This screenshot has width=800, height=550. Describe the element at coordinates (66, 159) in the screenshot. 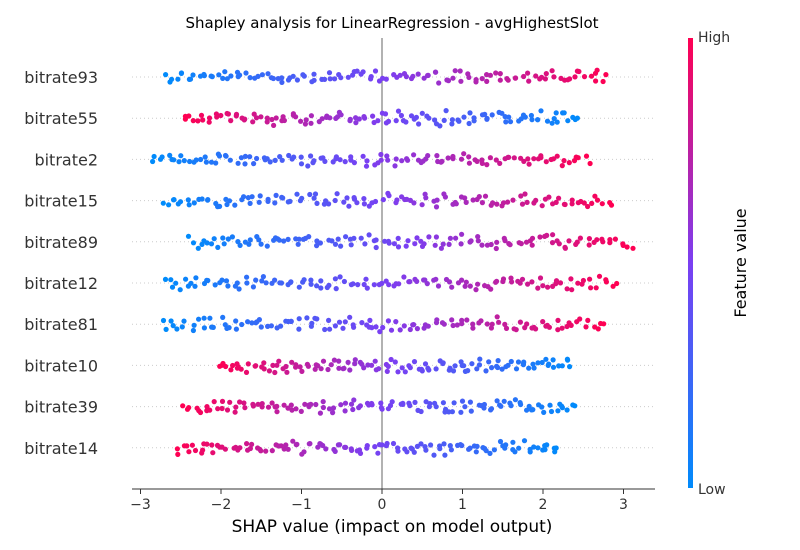

I see `feature-label-bitrate2: bitrate2` at that location.